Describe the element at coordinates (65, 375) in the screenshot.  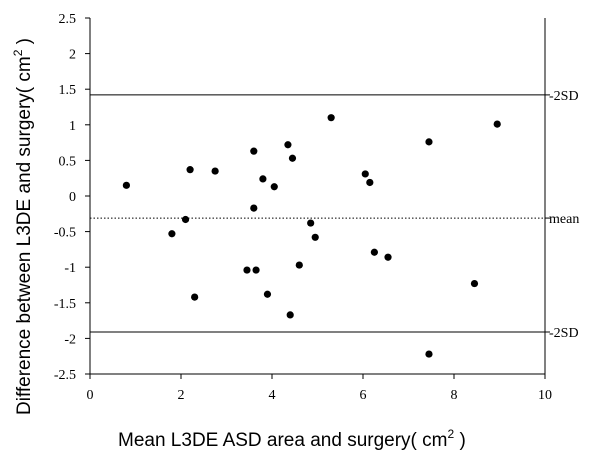
I see `y-tick-label: -2.5` at that location.